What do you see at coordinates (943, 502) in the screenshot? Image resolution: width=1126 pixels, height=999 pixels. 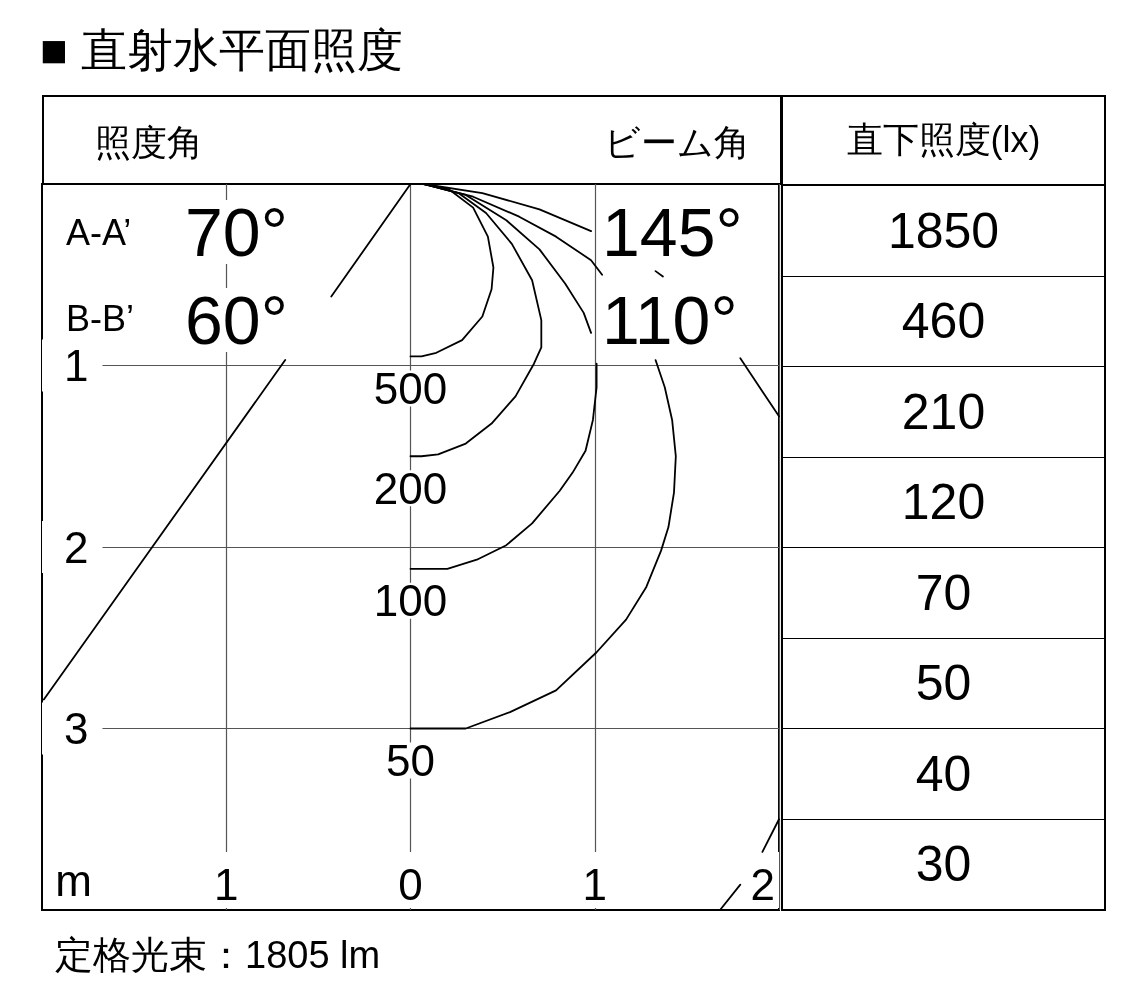 I see `data-label: 120` at bounding box center [943, 502].